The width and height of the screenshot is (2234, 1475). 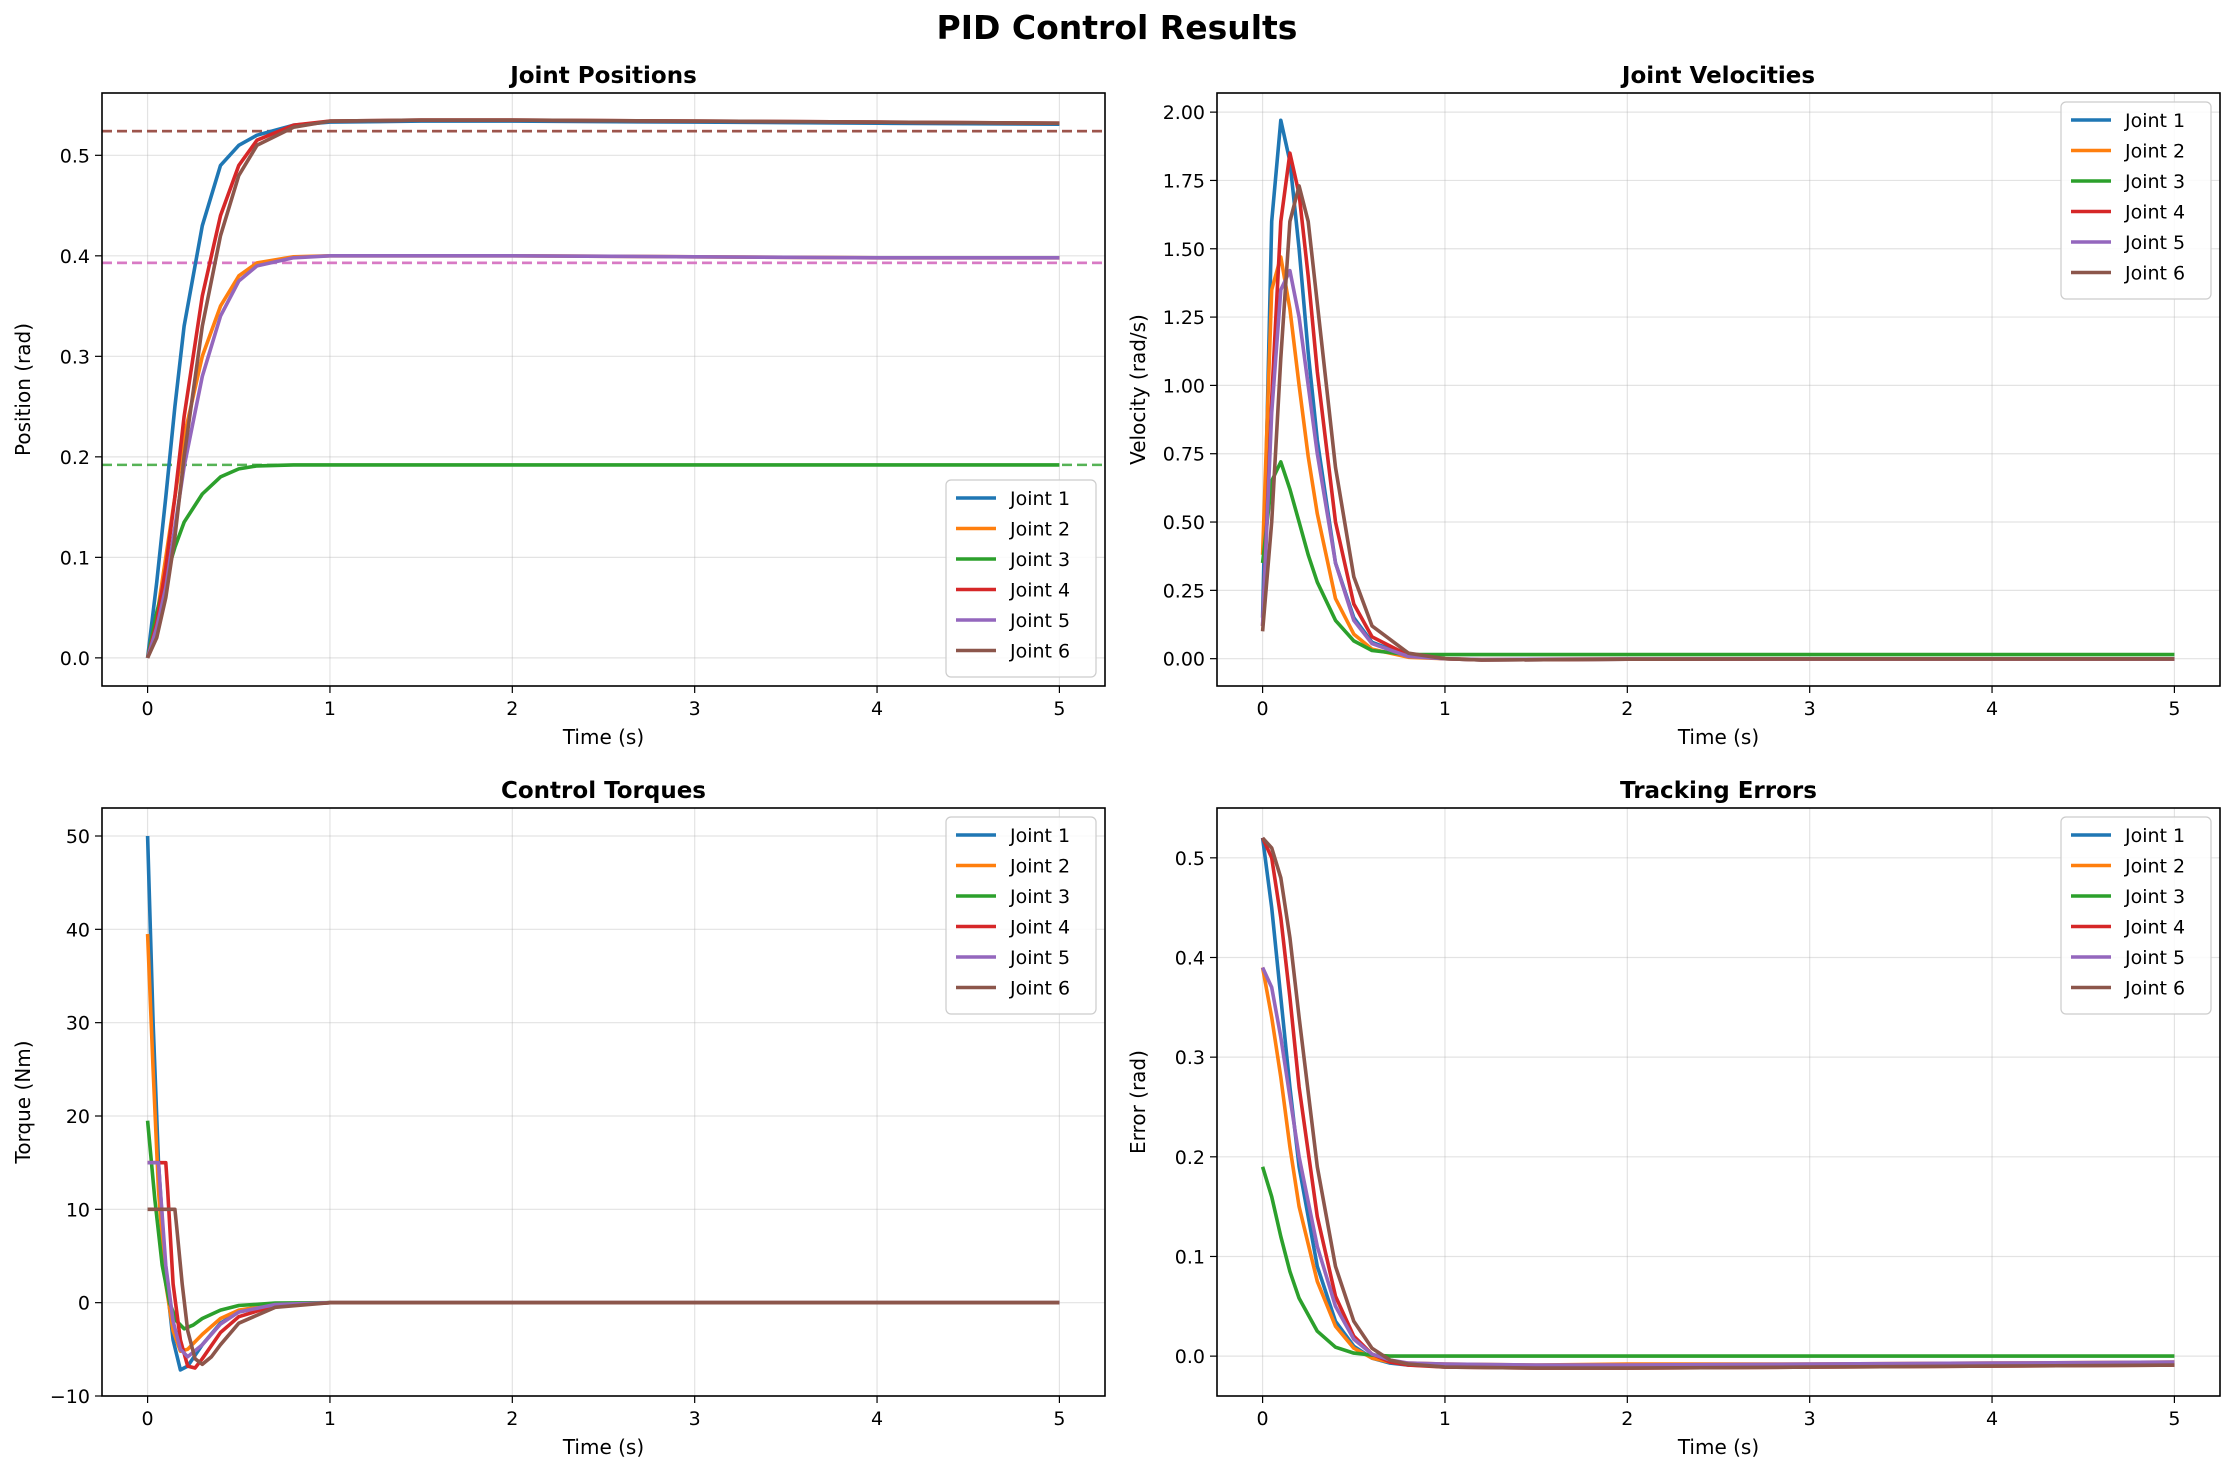 I want to click on y-tick-label: 20, so click(x=78, y=1117).